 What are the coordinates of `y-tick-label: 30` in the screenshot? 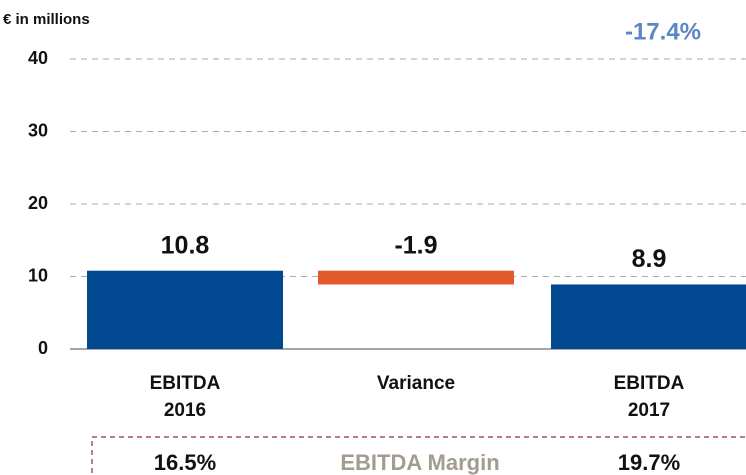 It's located at (38, 130).